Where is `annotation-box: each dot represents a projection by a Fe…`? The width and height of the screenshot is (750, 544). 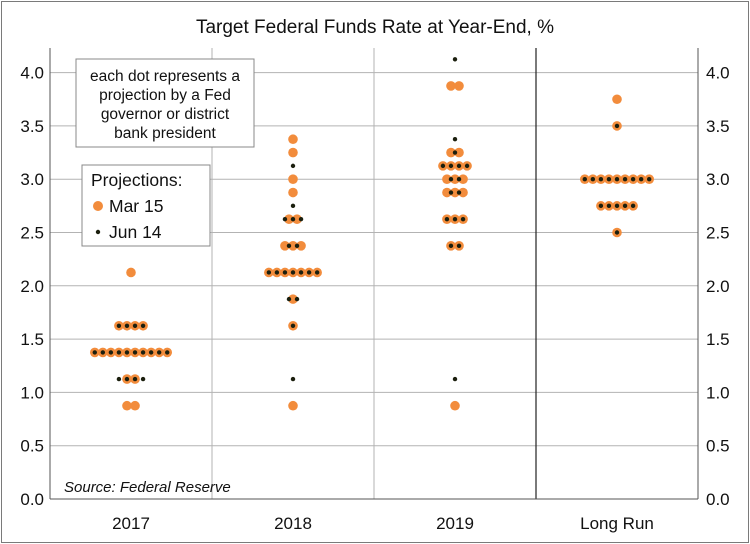
annotation-box: each dot represents a projection by a Fe… is located at coordinates (165, 103).